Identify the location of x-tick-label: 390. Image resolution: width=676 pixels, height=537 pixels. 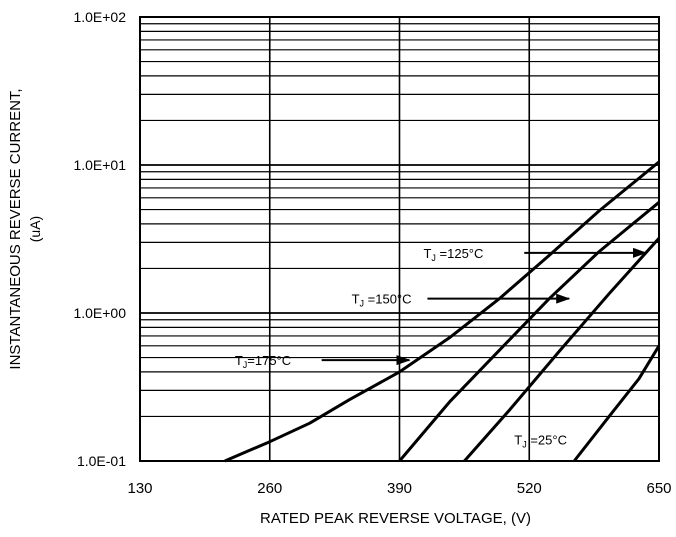
(399, 488).